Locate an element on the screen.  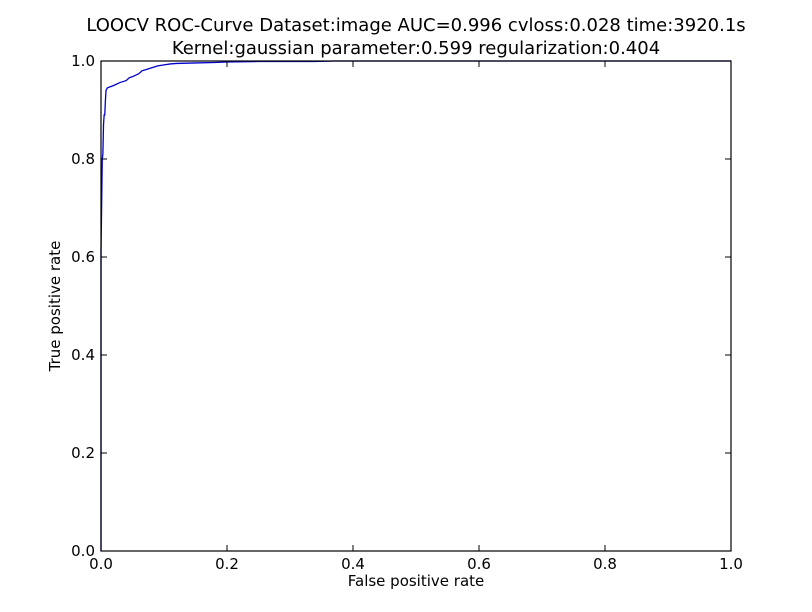
y-axis-label: True positive rate is located at coordinates (55, 307).